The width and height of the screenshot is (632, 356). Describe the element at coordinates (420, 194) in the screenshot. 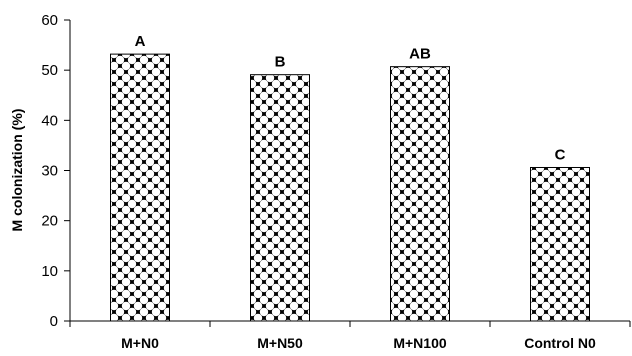

I see `bar-m-n100` at that location.